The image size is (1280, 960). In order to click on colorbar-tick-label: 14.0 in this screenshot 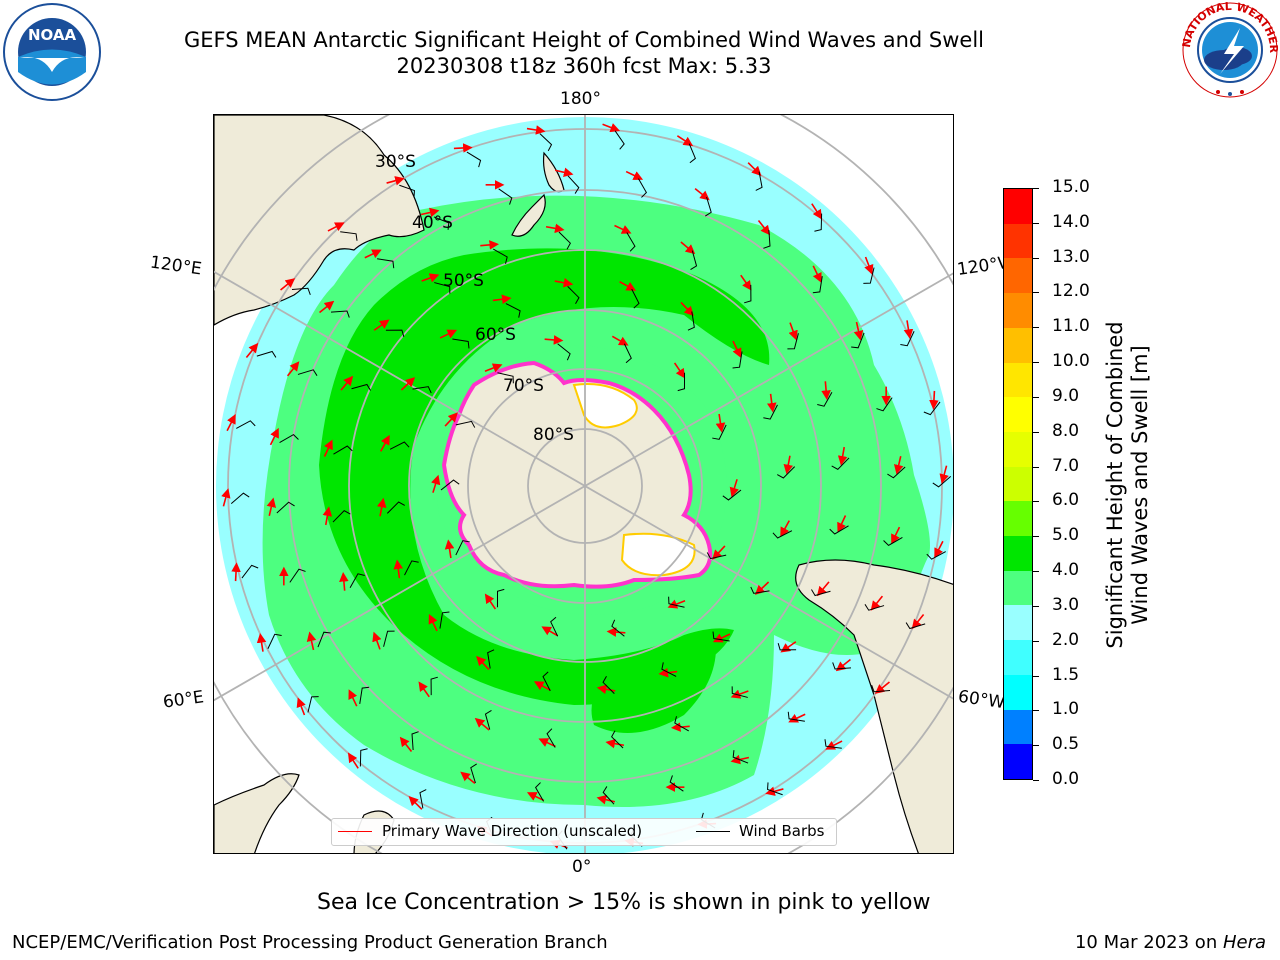, I will do `click(1071, 221)`.